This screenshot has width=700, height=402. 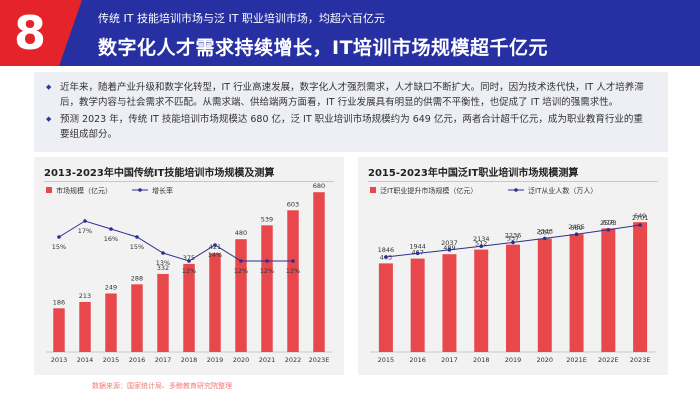 I want to click on bar-value-label: 480, so click(x=241, y=233).